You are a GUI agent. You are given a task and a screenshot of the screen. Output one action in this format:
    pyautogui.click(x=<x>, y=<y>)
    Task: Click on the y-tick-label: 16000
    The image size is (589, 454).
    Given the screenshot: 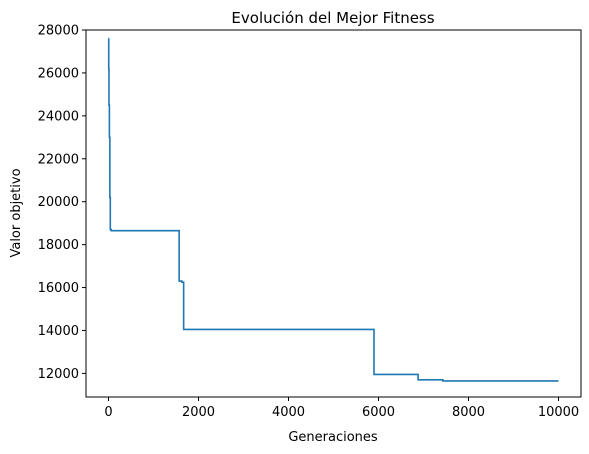 What is the action you would take?
    pyautogui.click(x=58, y=288)
    